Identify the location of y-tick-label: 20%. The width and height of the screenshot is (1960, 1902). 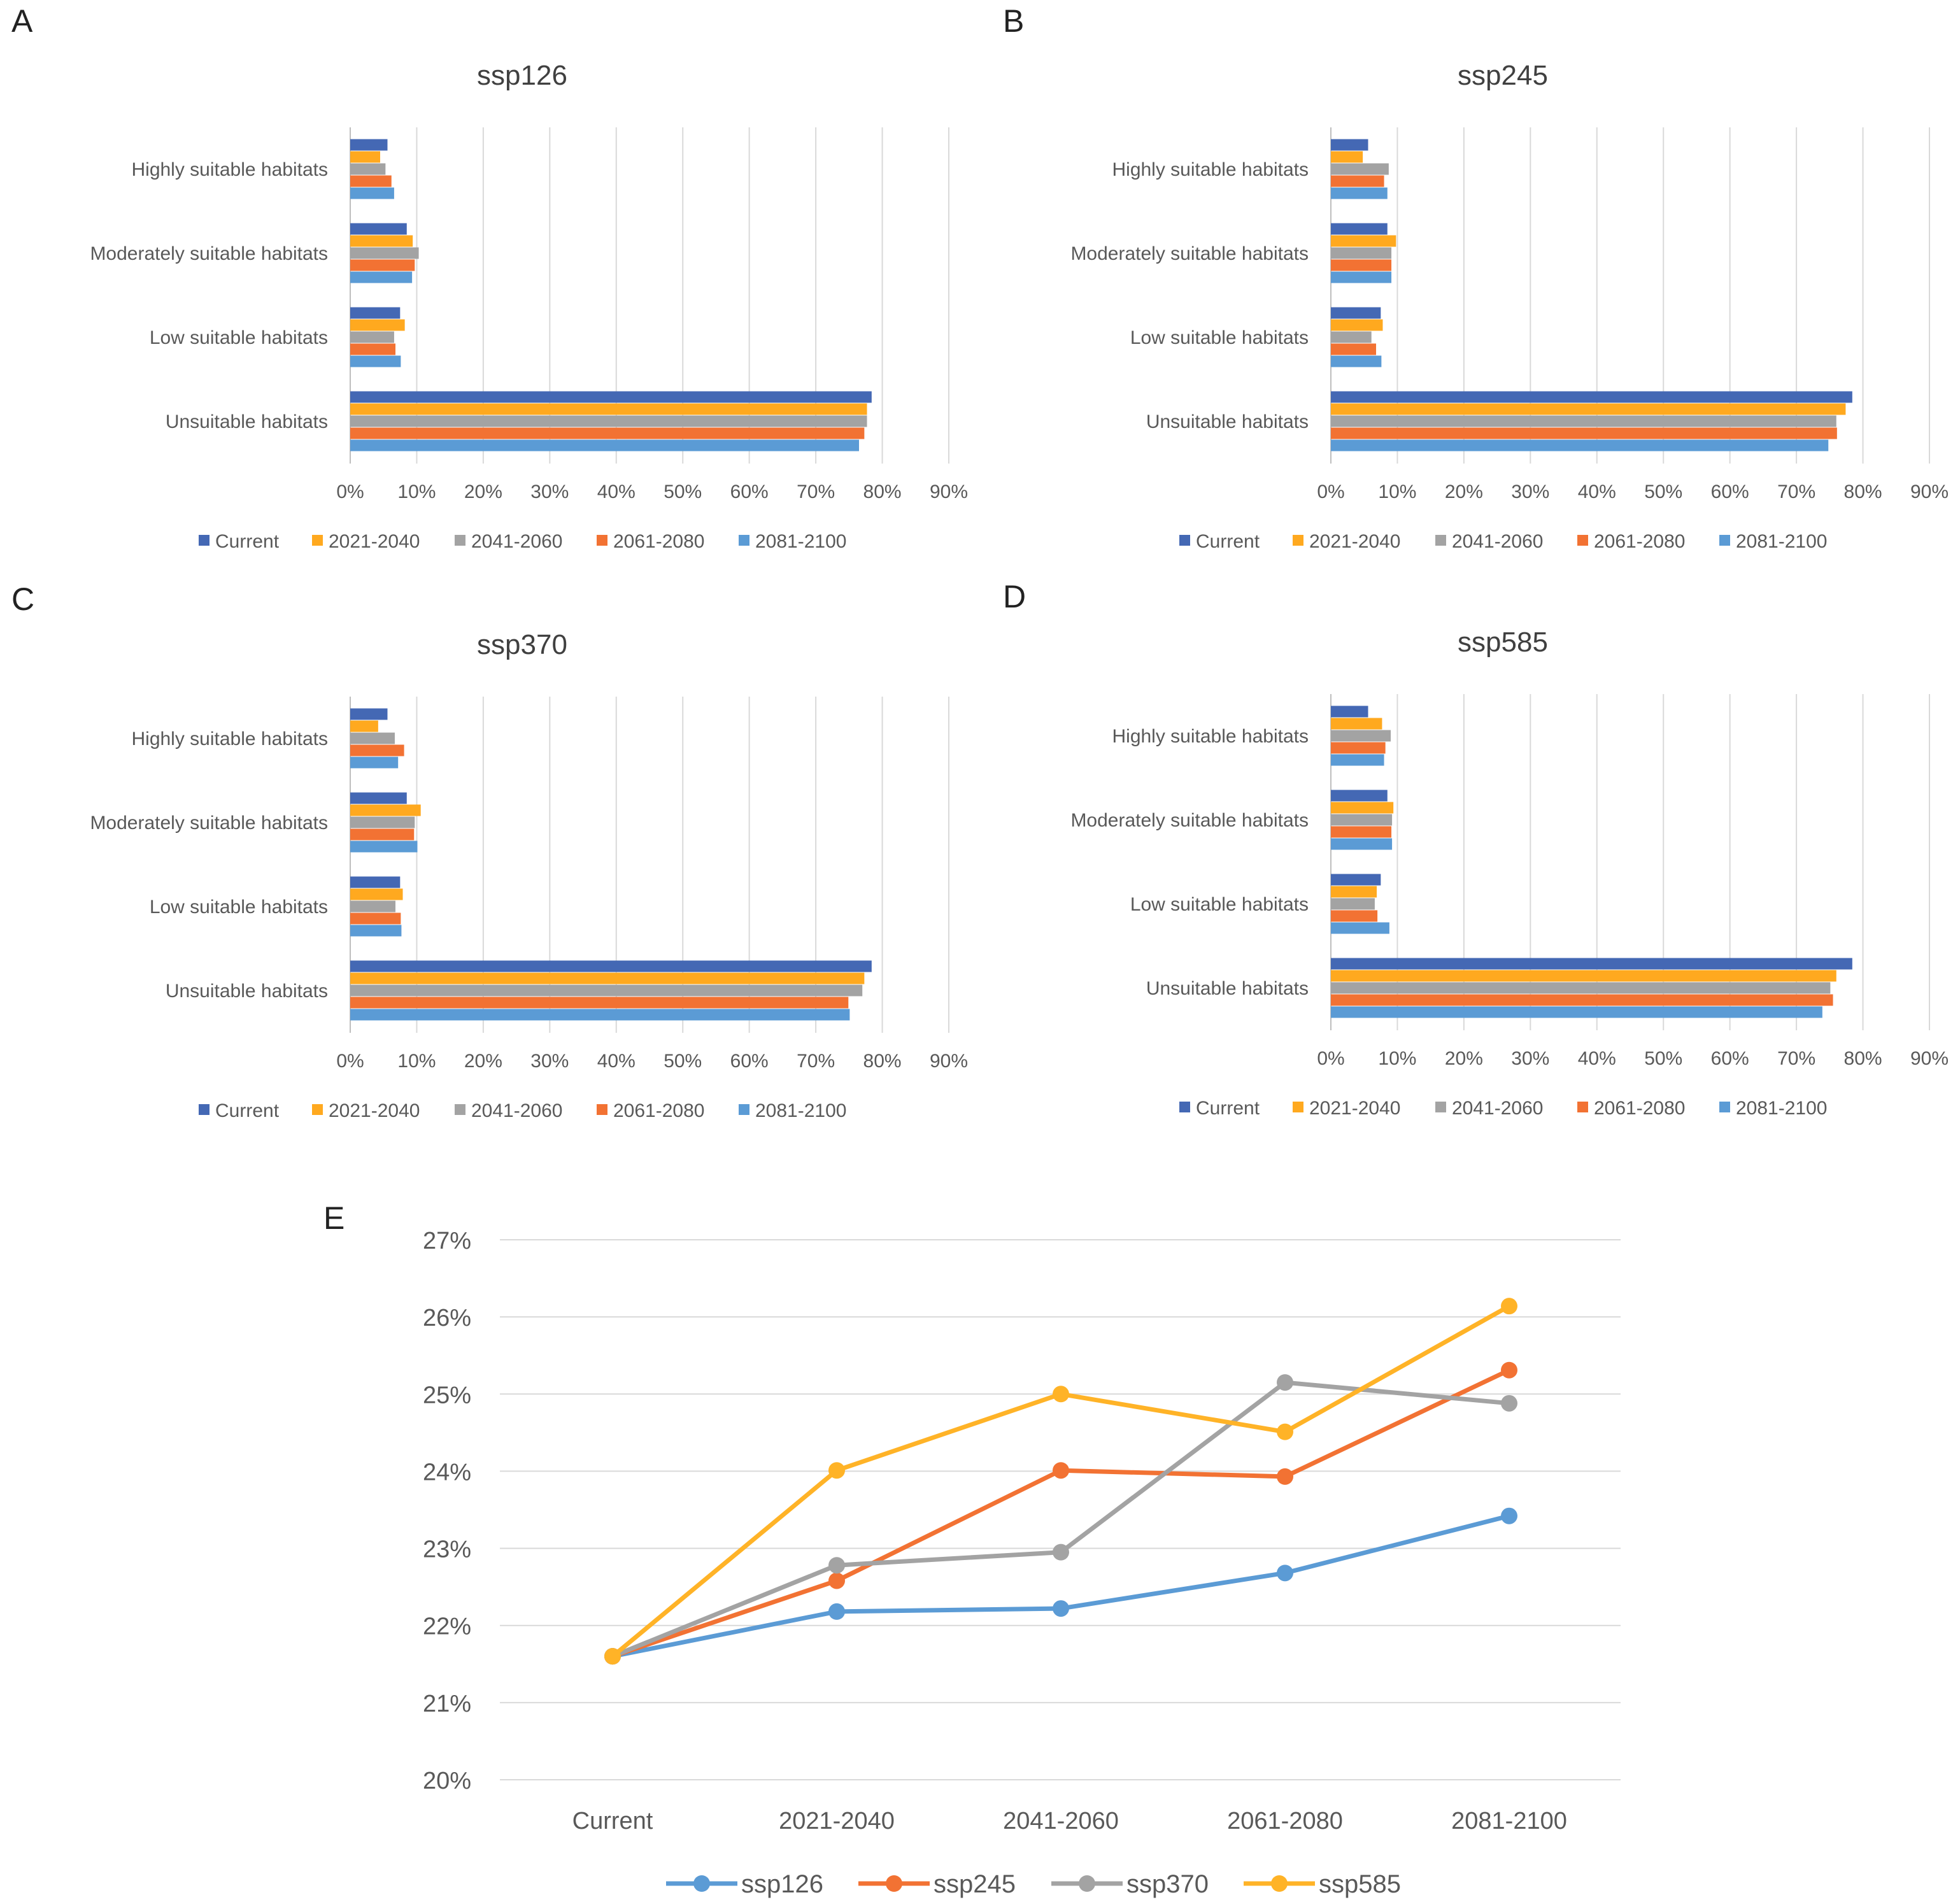
(447, 1781).